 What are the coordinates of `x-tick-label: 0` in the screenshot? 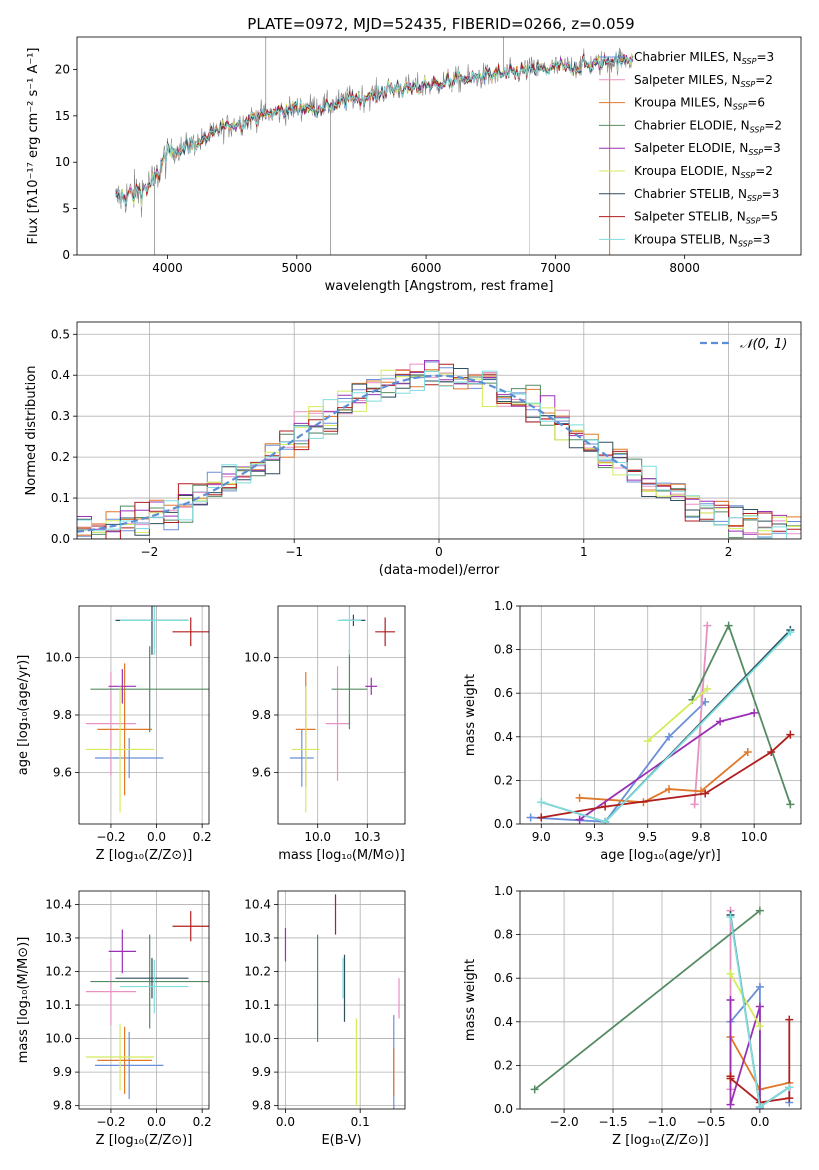 It's located at (439, 552).